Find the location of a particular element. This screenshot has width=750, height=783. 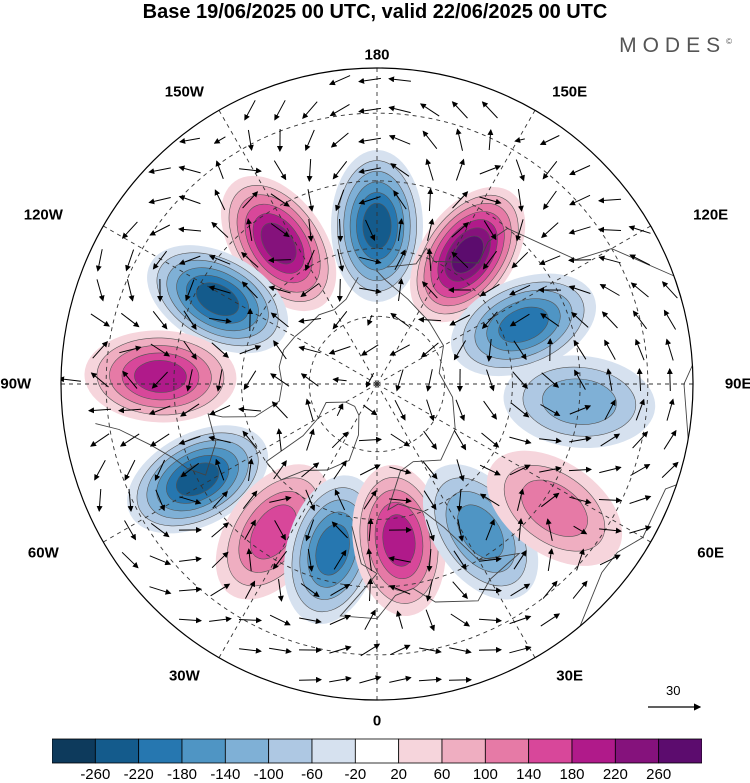

longitude-label: 90E is located at coordinates (737, 384).